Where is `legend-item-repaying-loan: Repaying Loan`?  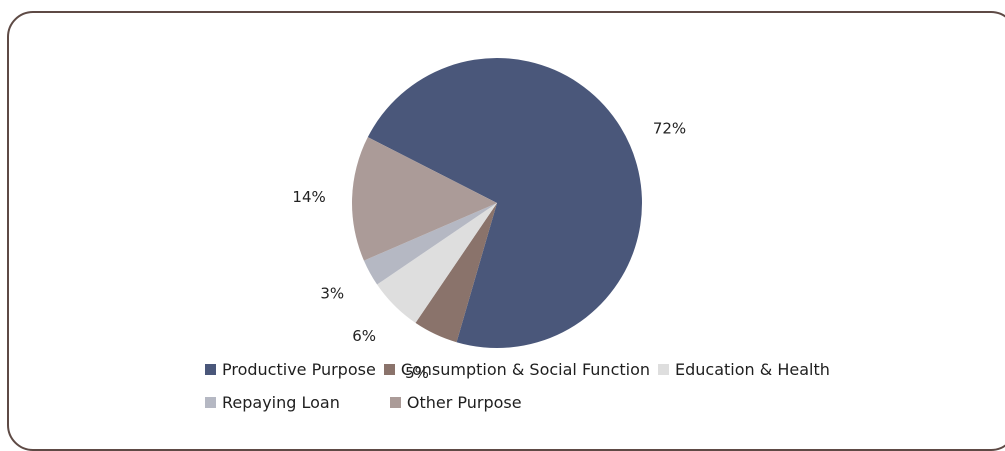 legend-item-repaying-loan: Repaying Loan is located at coordinates (272, 402).